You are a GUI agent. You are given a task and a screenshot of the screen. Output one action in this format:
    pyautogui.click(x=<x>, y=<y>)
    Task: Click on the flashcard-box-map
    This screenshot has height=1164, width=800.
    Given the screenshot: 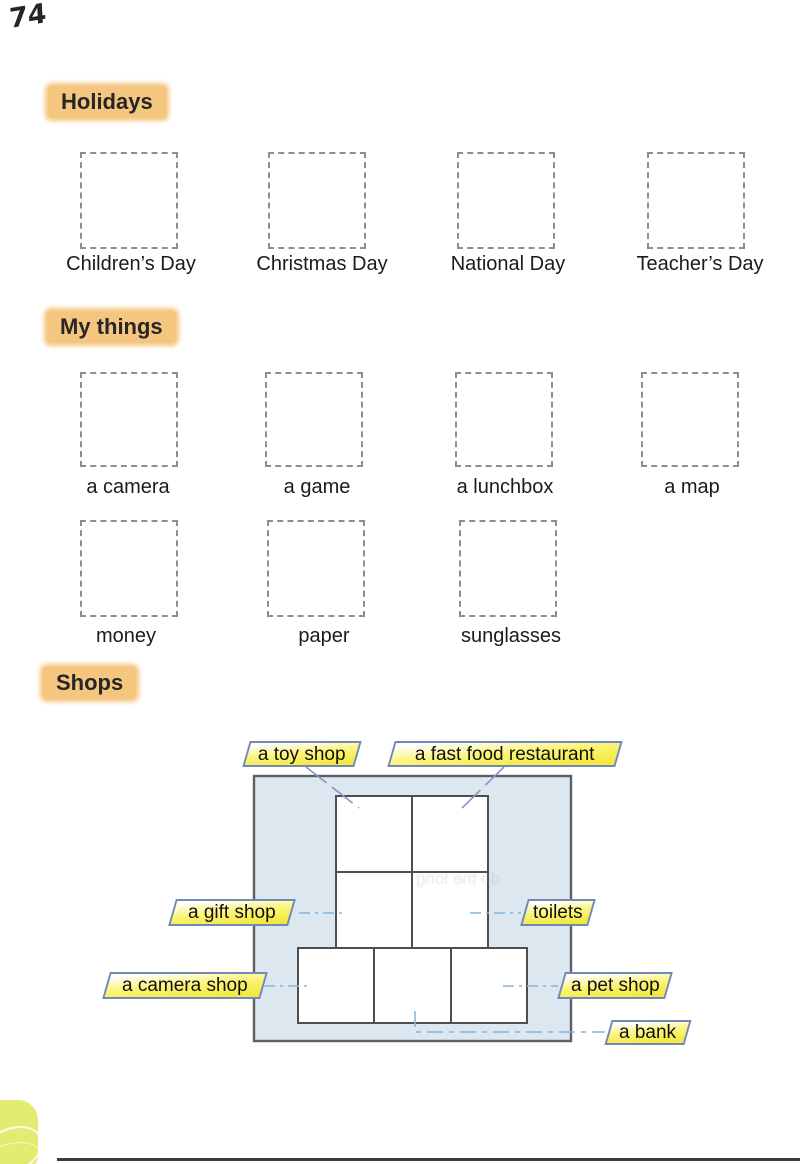 What is the action you would take?
    pyautogui.click(x=690, y=419)
    